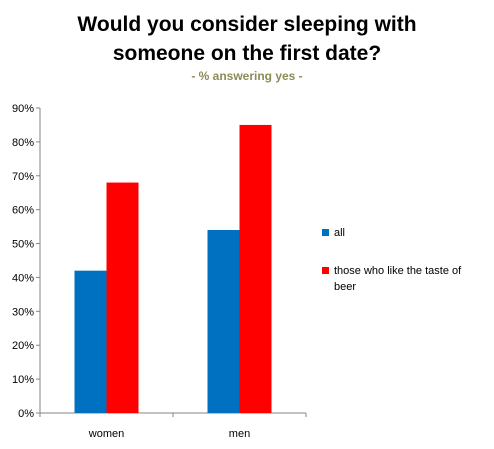 Image resolution: width=494 pixels, height=449 pixels. What do you see at coordinates (23, 177) in the screenshot?
I see `y-tick-label: 70%` at bounding box center [23, 177].